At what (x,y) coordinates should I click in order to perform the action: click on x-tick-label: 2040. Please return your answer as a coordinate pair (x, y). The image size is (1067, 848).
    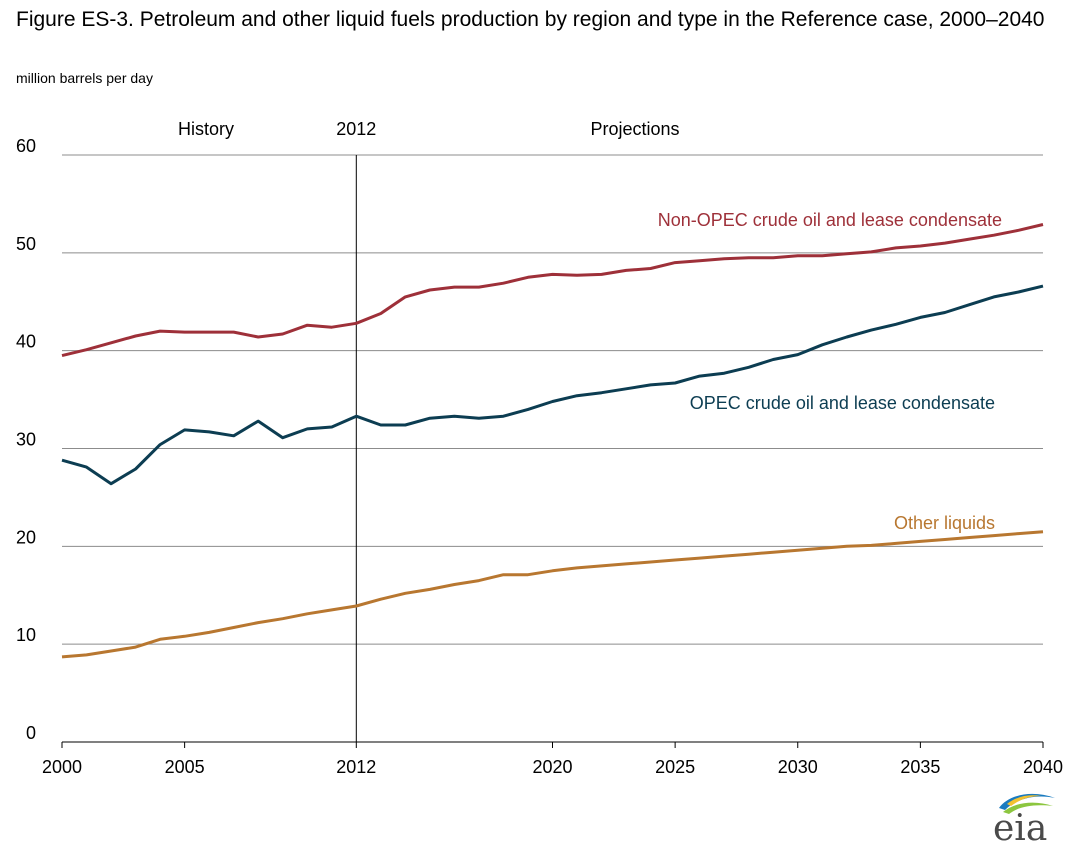
    Looking at the image, I should click on (1043, 767).